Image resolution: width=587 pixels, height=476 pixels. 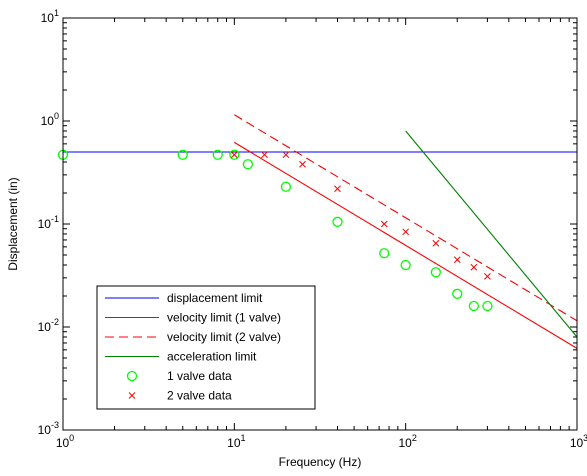 What do you see at coordinates (48, 428) in the screenshot?
I see `y-tick-label: 10⁻³` at bounding box center [48, 428].